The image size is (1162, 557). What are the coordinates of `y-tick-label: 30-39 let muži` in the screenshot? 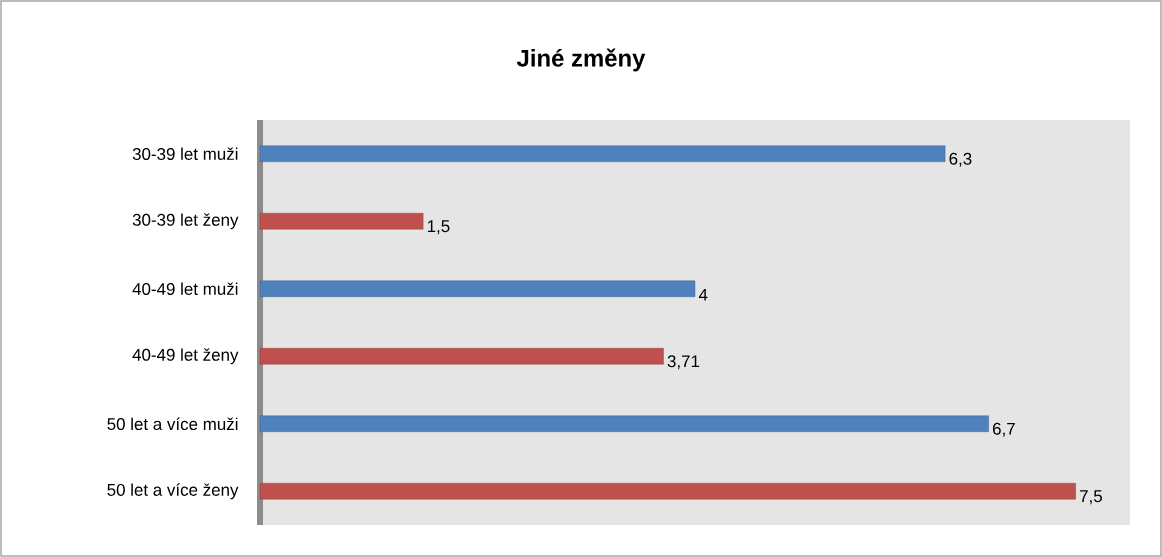 It's located at (185, 153).